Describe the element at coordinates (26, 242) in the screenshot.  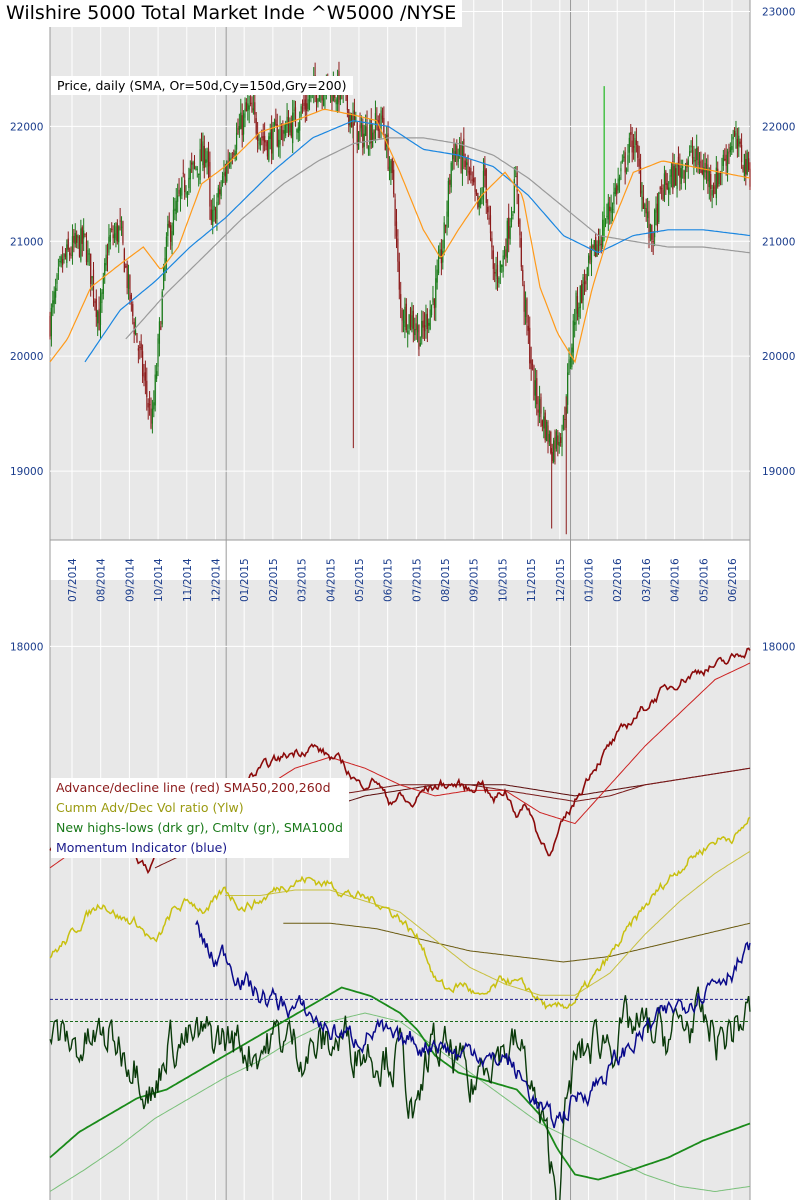
I see `y-tick-label-left: 21000` at that location.